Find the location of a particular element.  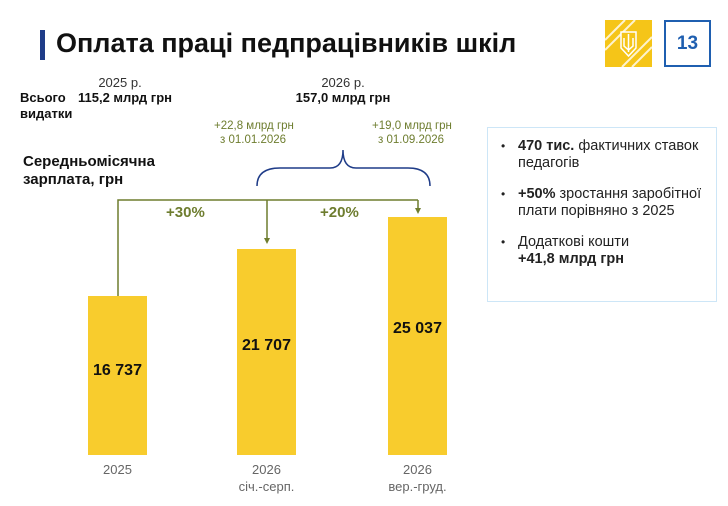

info-item-1-bold: 470 тис. is located at coordinates (546, 146).